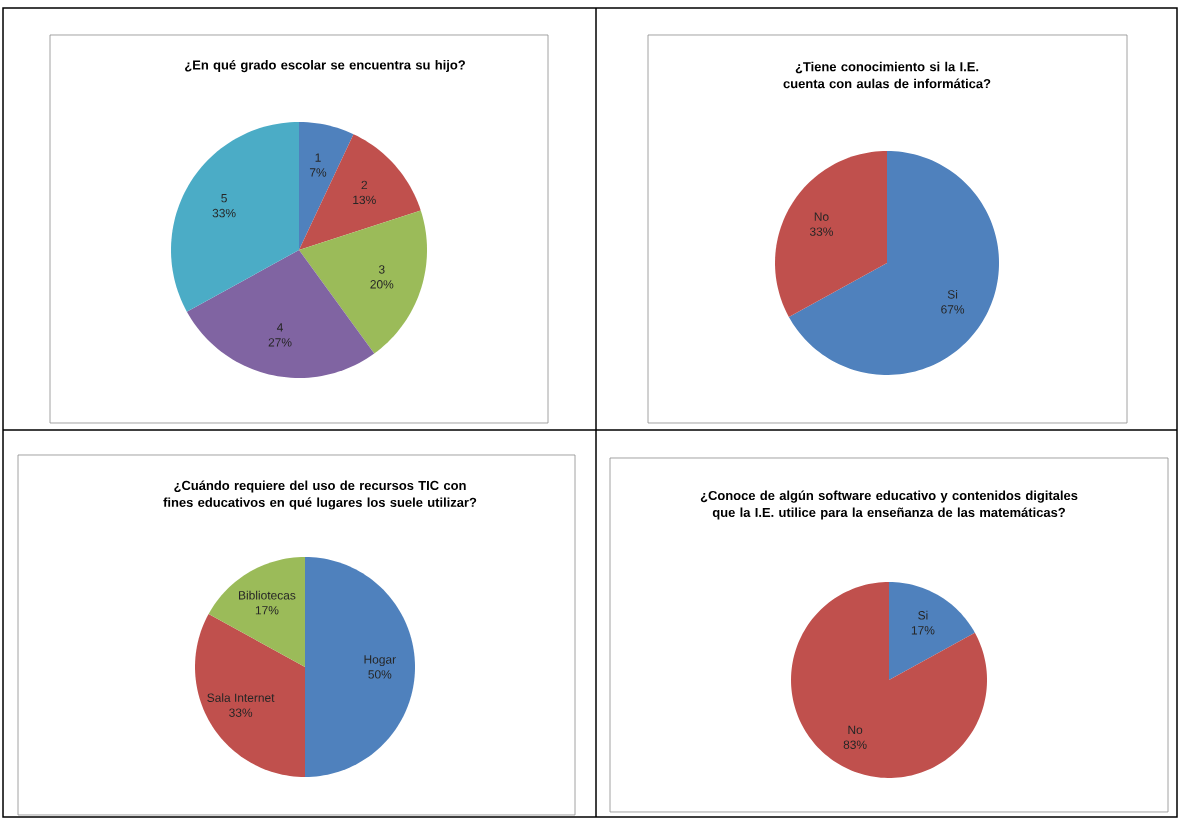 This screenshot has width=1178, height=818. I want to click on data-label: 13%, so click(364, 200).